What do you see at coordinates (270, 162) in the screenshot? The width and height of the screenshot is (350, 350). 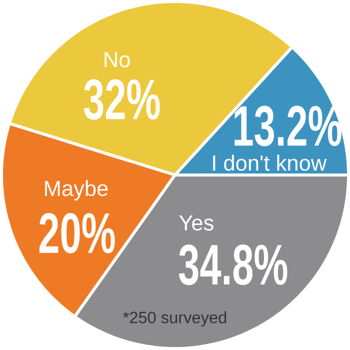 I see `slice-label: I don't know` at bounding box center [270, 162].